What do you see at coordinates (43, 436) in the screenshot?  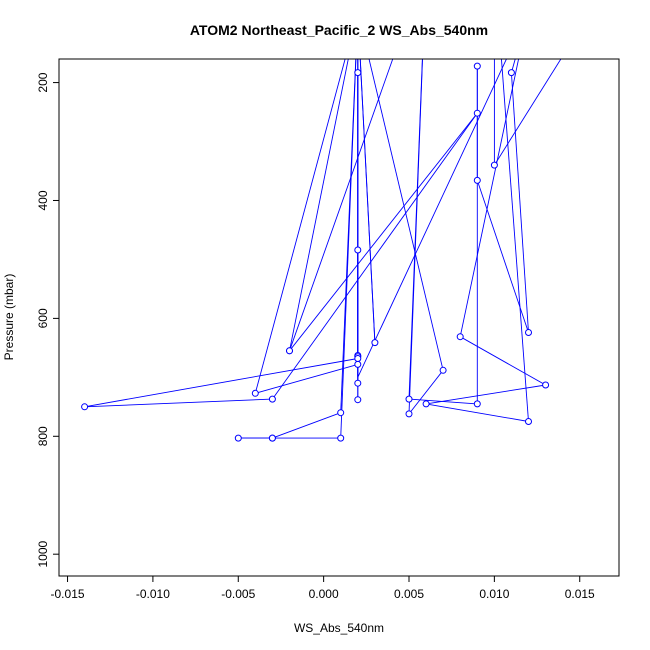 I see `y-tick-label: 800` at bounding box center [43, 436].